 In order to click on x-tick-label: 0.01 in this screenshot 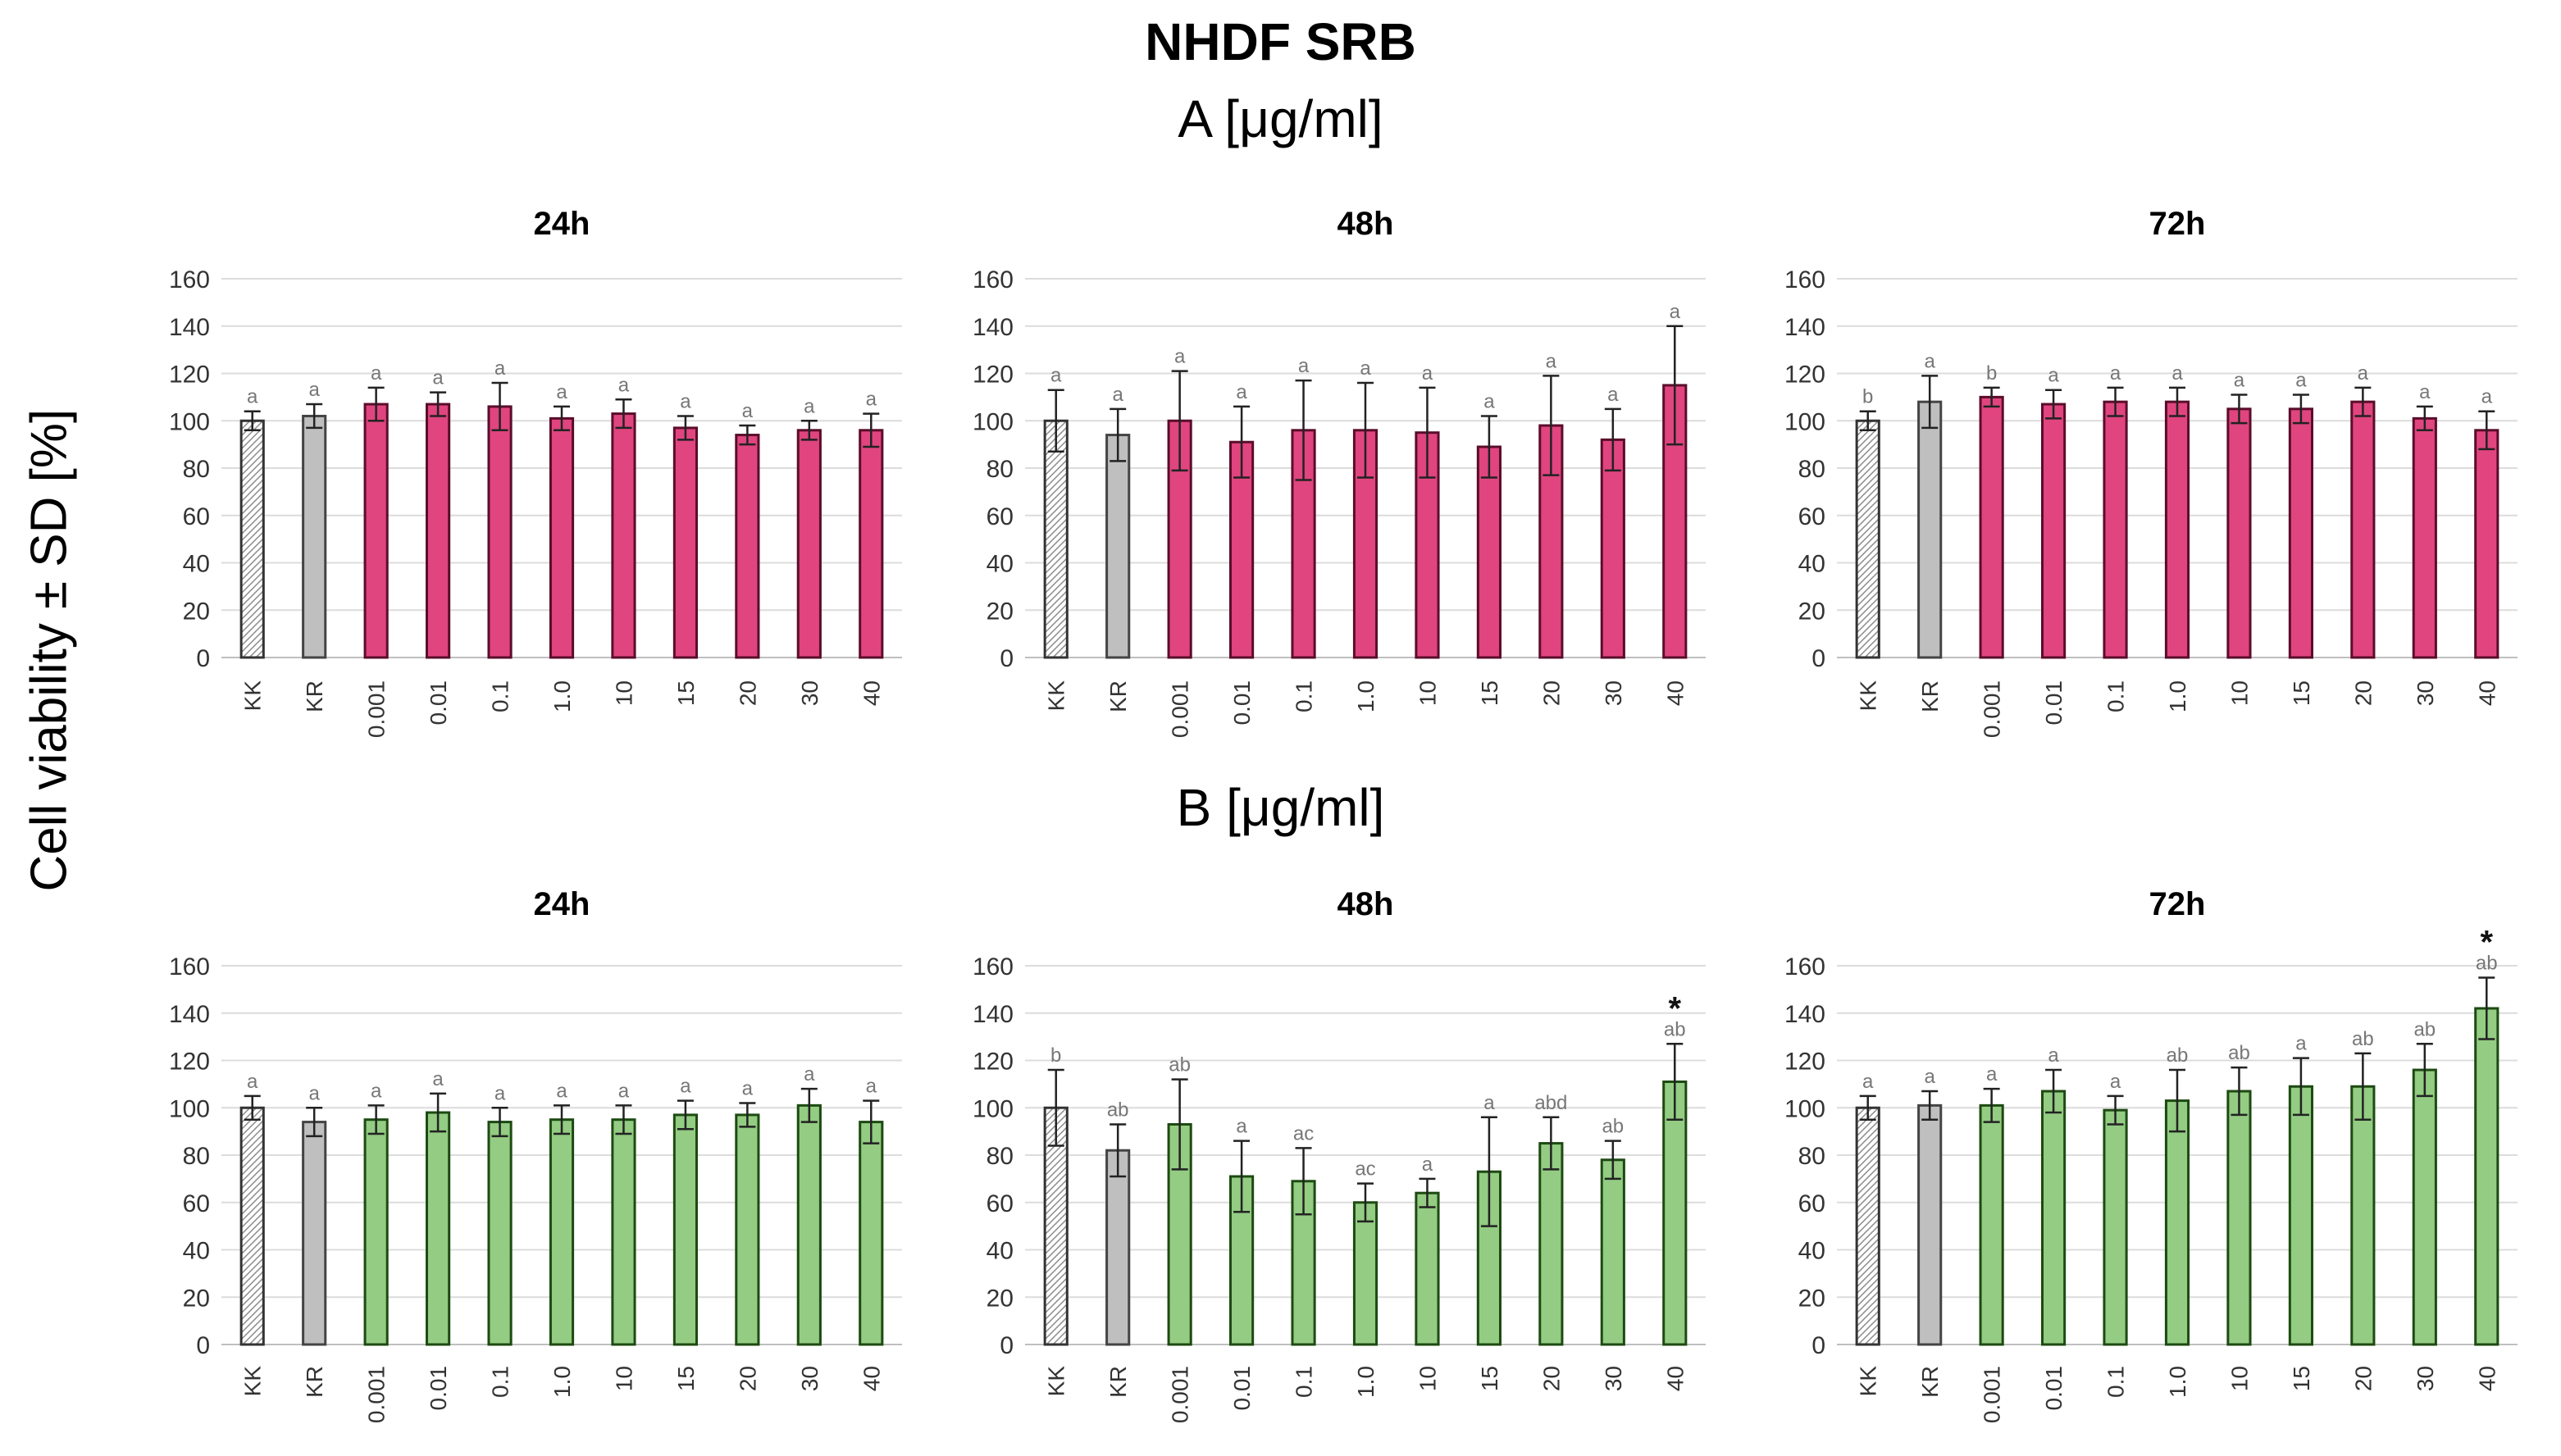, I will do `click(2054, 1388)`.